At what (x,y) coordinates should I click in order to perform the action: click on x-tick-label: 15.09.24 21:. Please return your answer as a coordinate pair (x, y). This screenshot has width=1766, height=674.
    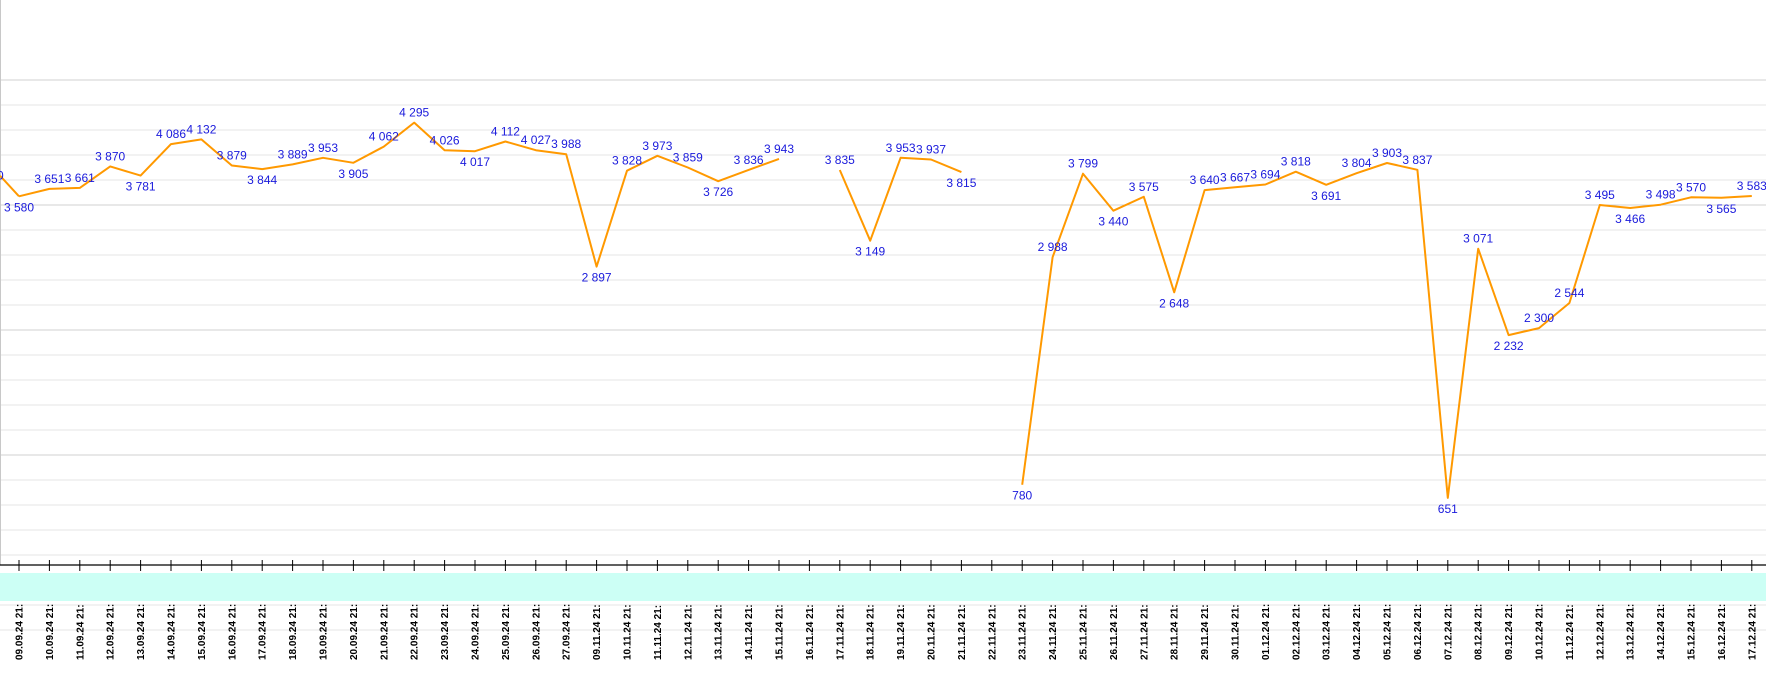
    Looking at the image, I should click on (202, 632).